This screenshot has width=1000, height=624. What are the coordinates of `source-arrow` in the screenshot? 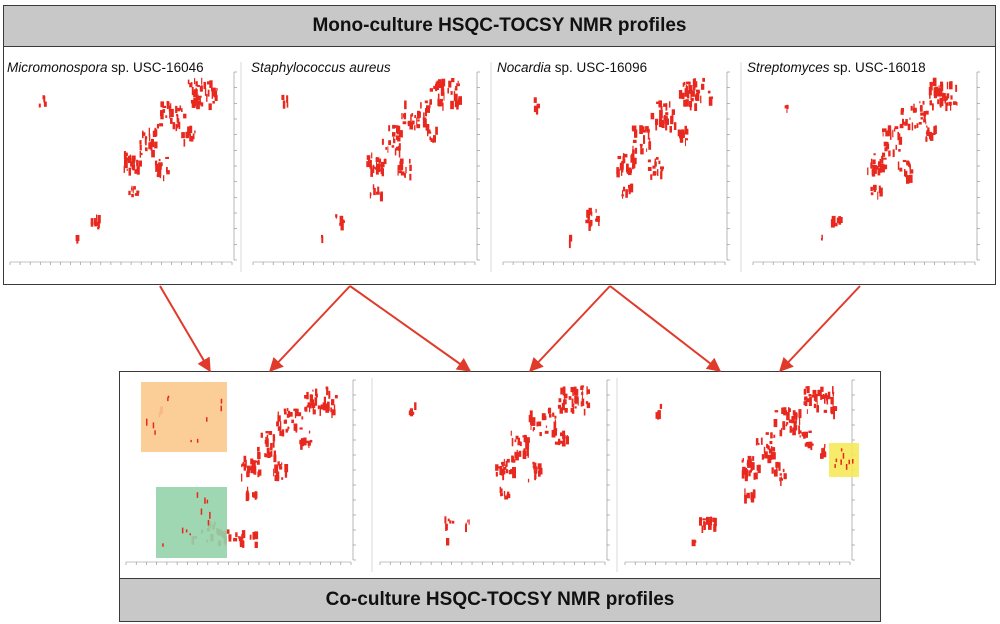 It's located at (410, 328).